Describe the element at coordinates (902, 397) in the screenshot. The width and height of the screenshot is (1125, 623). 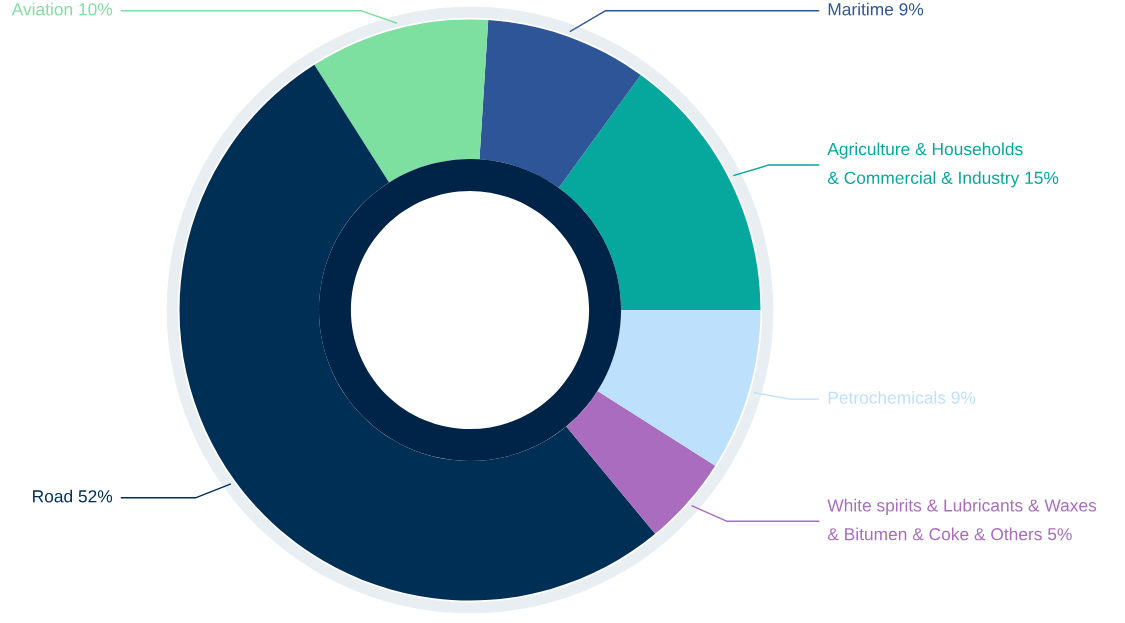
I see `slice-label: Petrochemicals 9%` at that location.